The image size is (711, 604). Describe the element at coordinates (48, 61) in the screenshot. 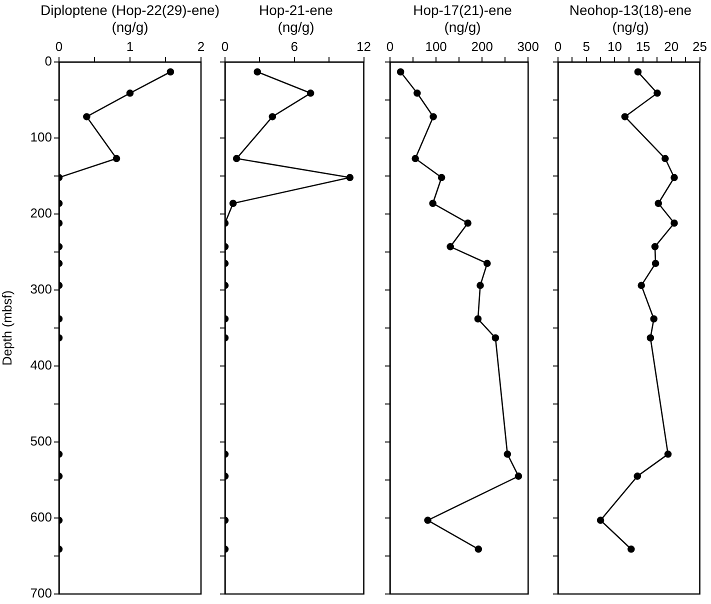

I see `y-tick-label: 0` at that location.